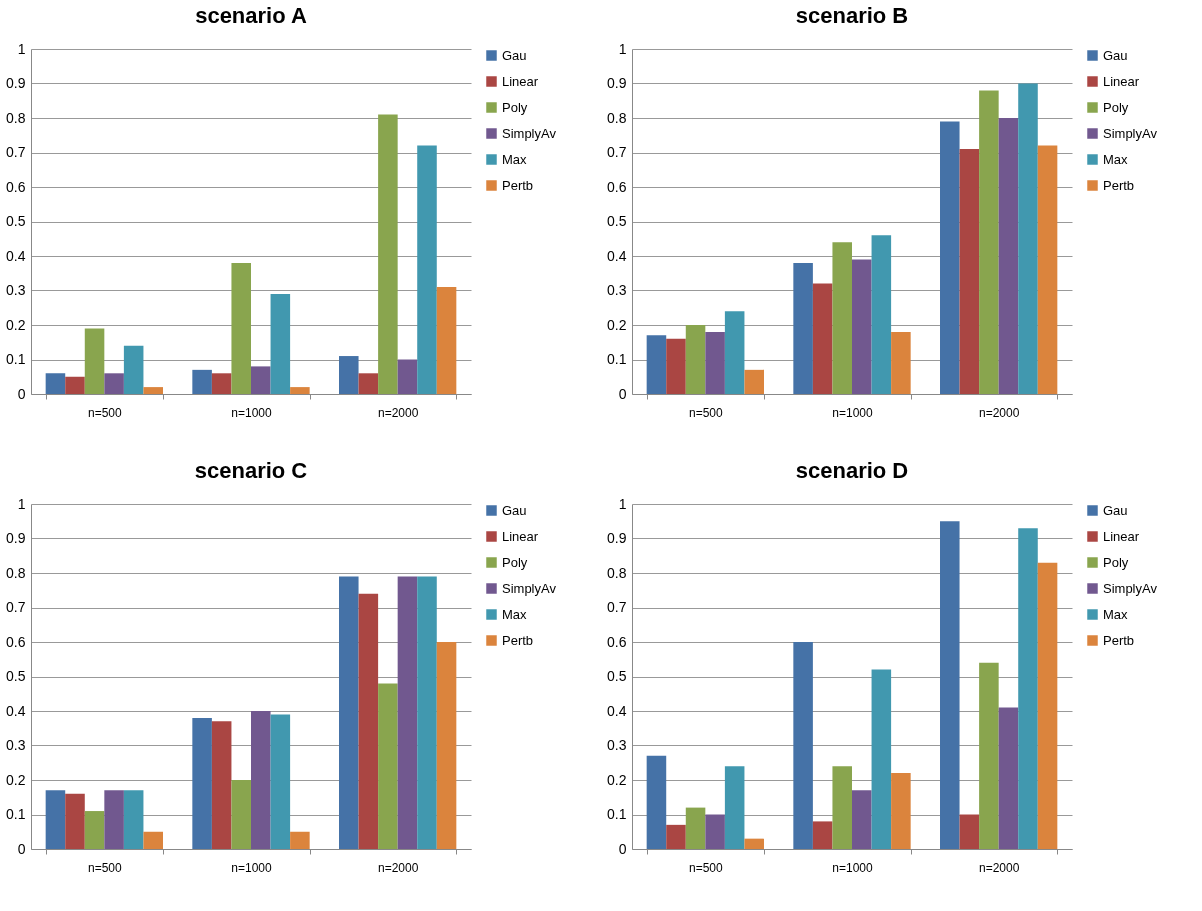  What do you see at coordinates (251, 15) in the screenshot?
I see `chart-title: scenario A` at bounding box center [251, 15].